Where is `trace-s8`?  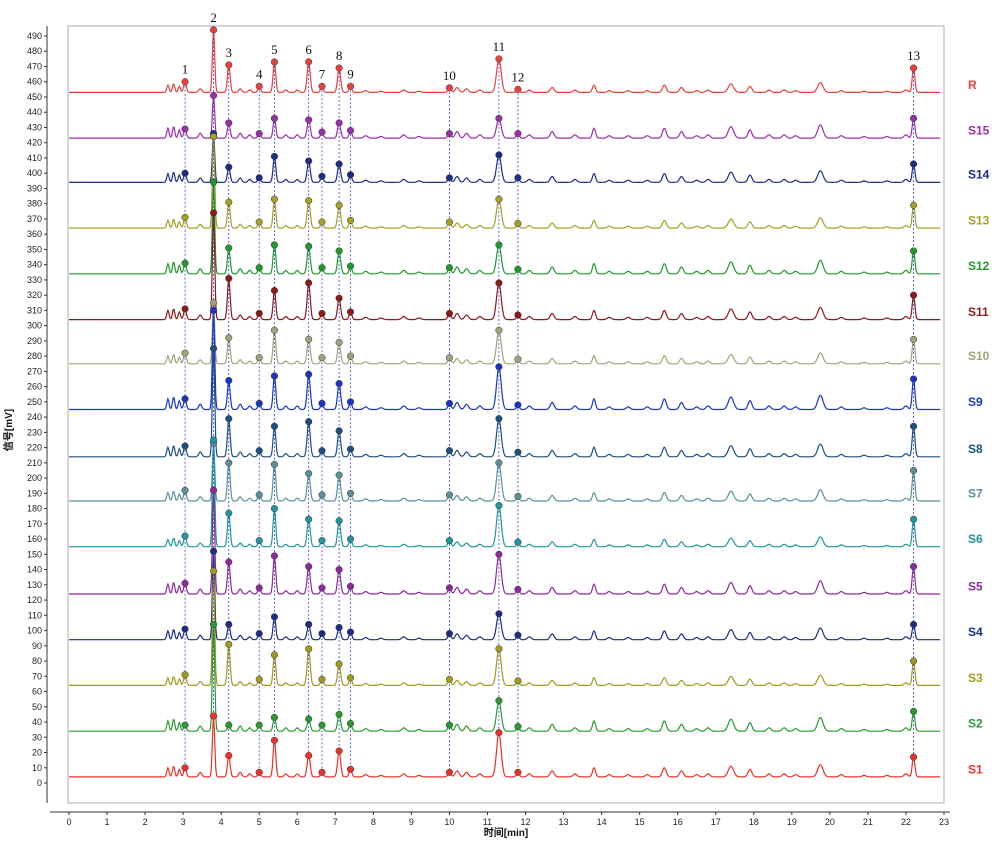 trace-s8 is located at coordinates (505, 403).